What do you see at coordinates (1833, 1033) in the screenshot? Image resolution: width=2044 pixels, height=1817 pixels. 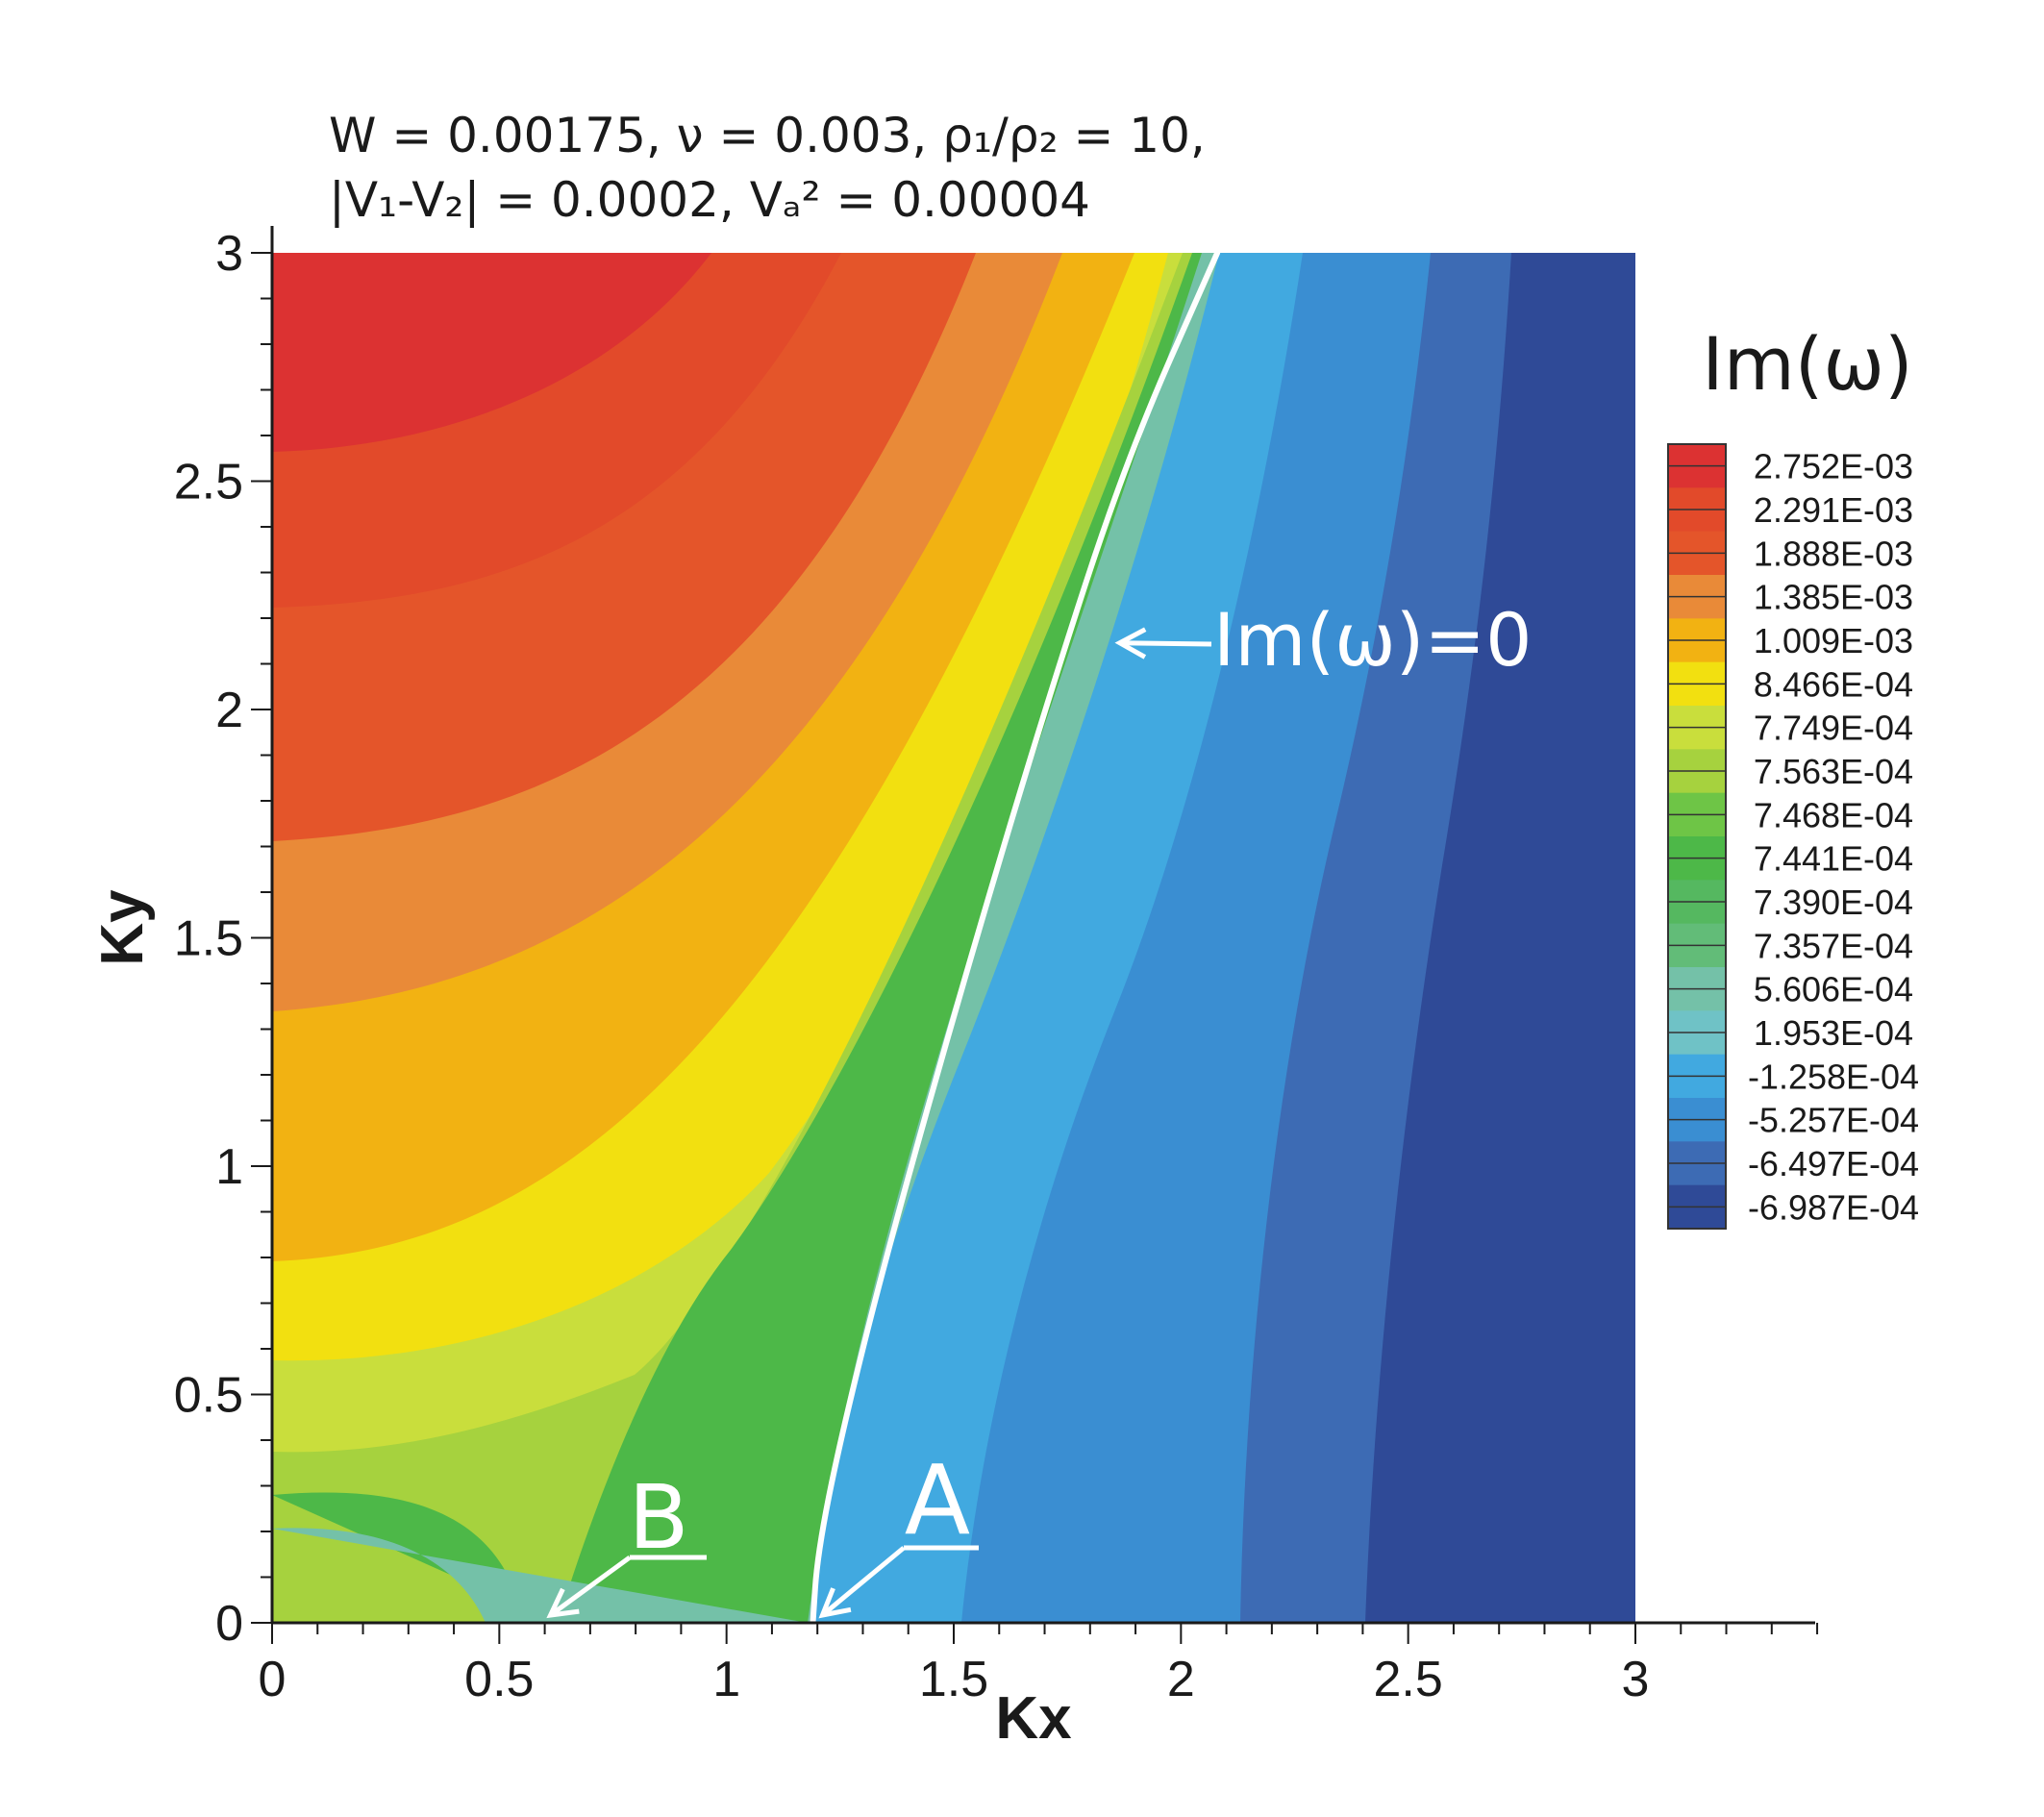 I see `legend-label: 1.953E-04` at bounding box center [1833, 1033].